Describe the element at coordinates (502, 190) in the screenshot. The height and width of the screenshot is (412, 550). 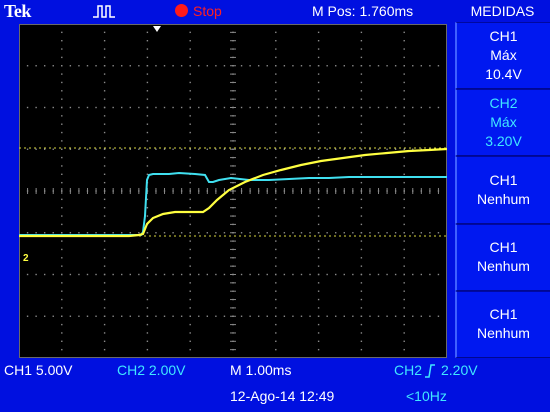
I see `measure-slot-3: CH1 Nenhum` at that location.